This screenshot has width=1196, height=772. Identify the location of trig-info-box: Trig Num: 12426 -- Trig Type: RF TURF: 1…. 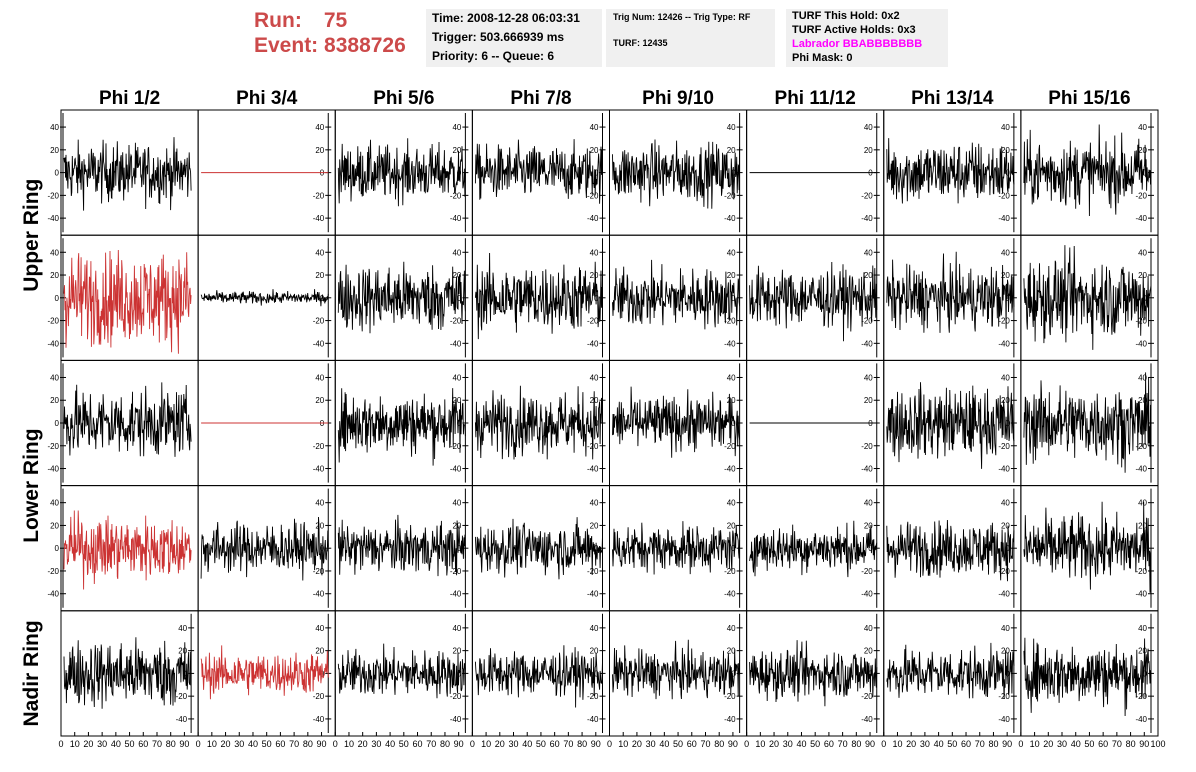
(690, 38).